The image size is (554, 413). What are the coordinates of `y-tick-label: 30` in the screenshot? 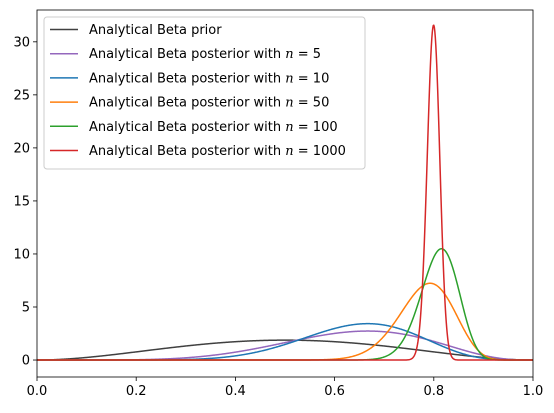 It's located at (21, 42).